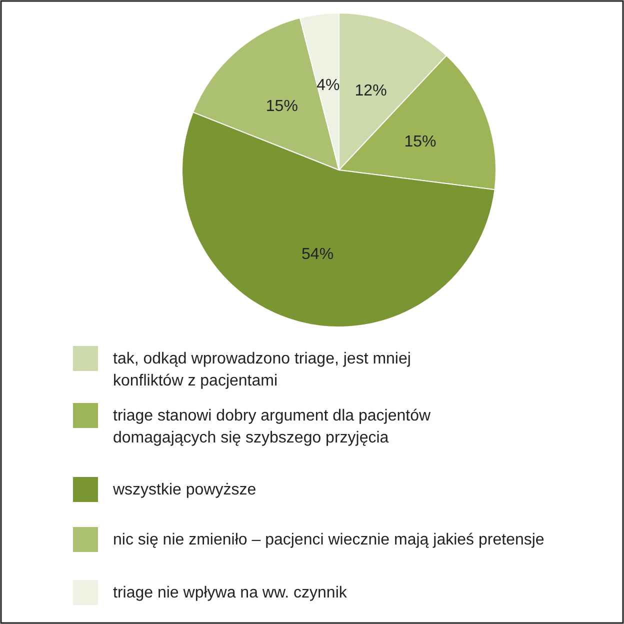 This screenshot has width=624, height=624. I want to click on legend-label: wszystkie powyższe, so click(184, 490).